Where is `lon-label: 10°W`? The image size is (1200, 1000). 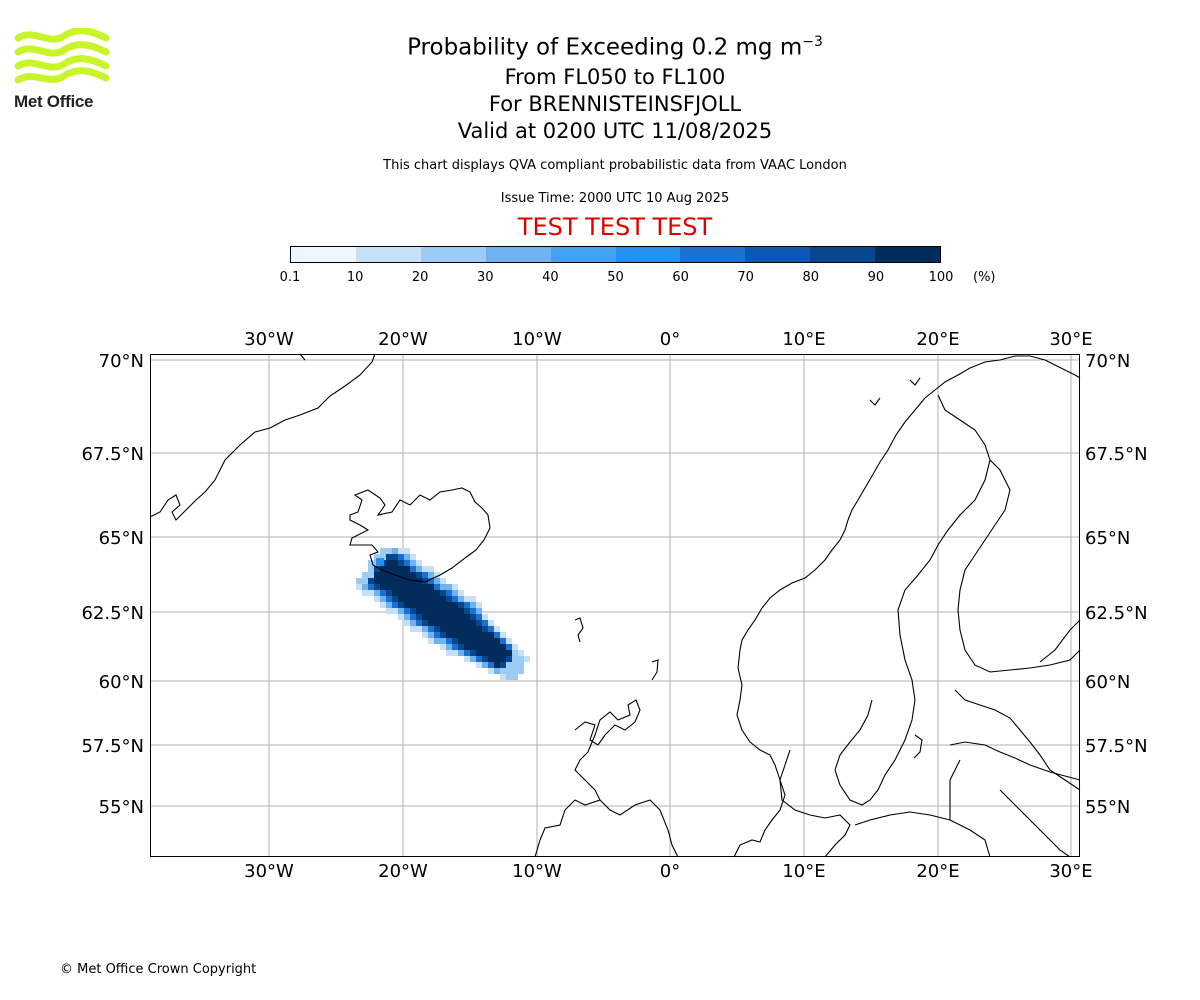 lon-label: 10°W is located at coordinates (537, 871).